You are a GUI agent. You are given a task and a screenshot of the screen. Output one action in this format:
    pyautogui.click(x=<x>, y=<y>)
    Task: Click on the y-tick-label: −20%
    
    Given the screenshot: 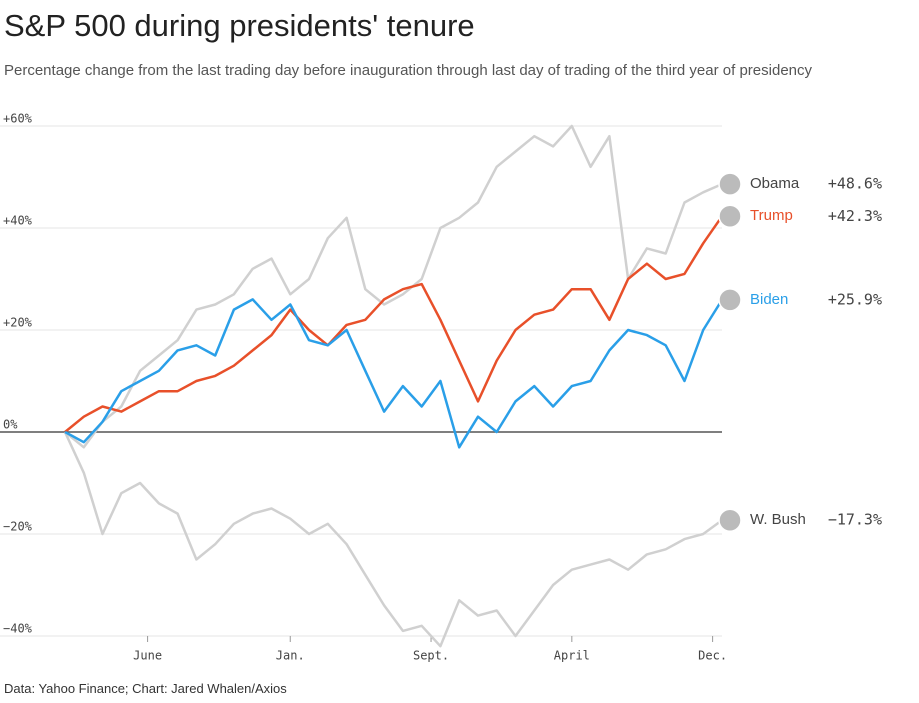 What is the action you would take?
    pyautogui.click(x=18, y=527)
    